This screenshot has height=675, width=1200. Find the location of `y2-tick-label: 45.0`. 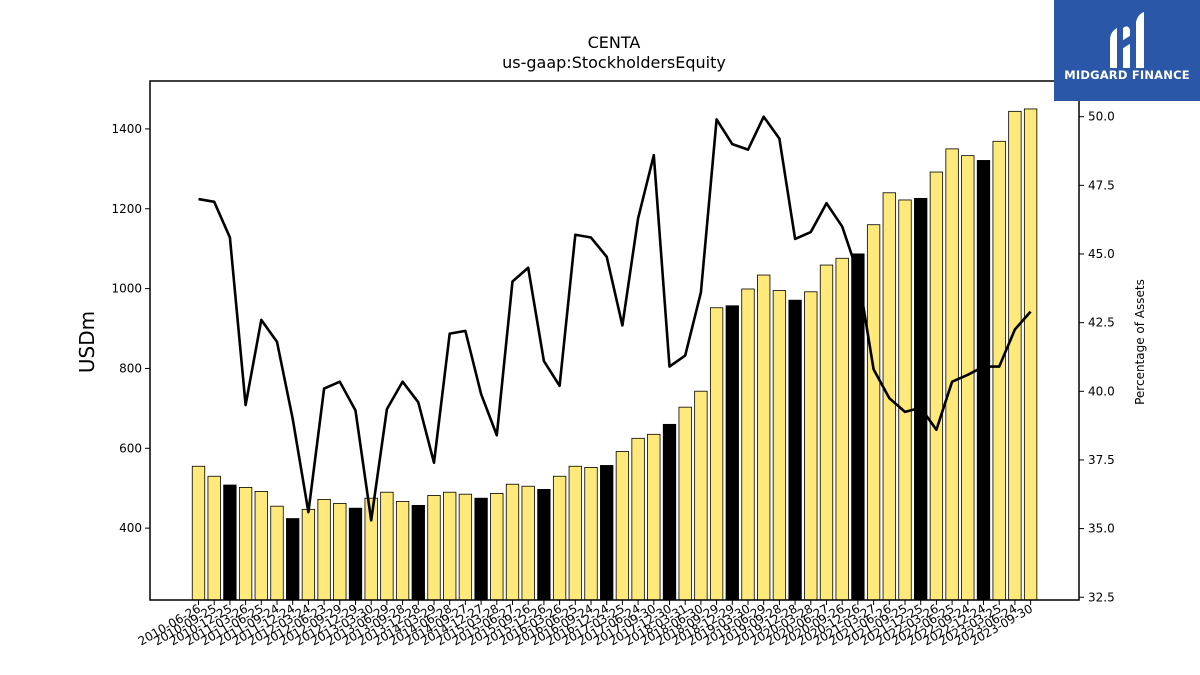

y2-tick-label: 45.0 is located at coordinates (1101, 254).